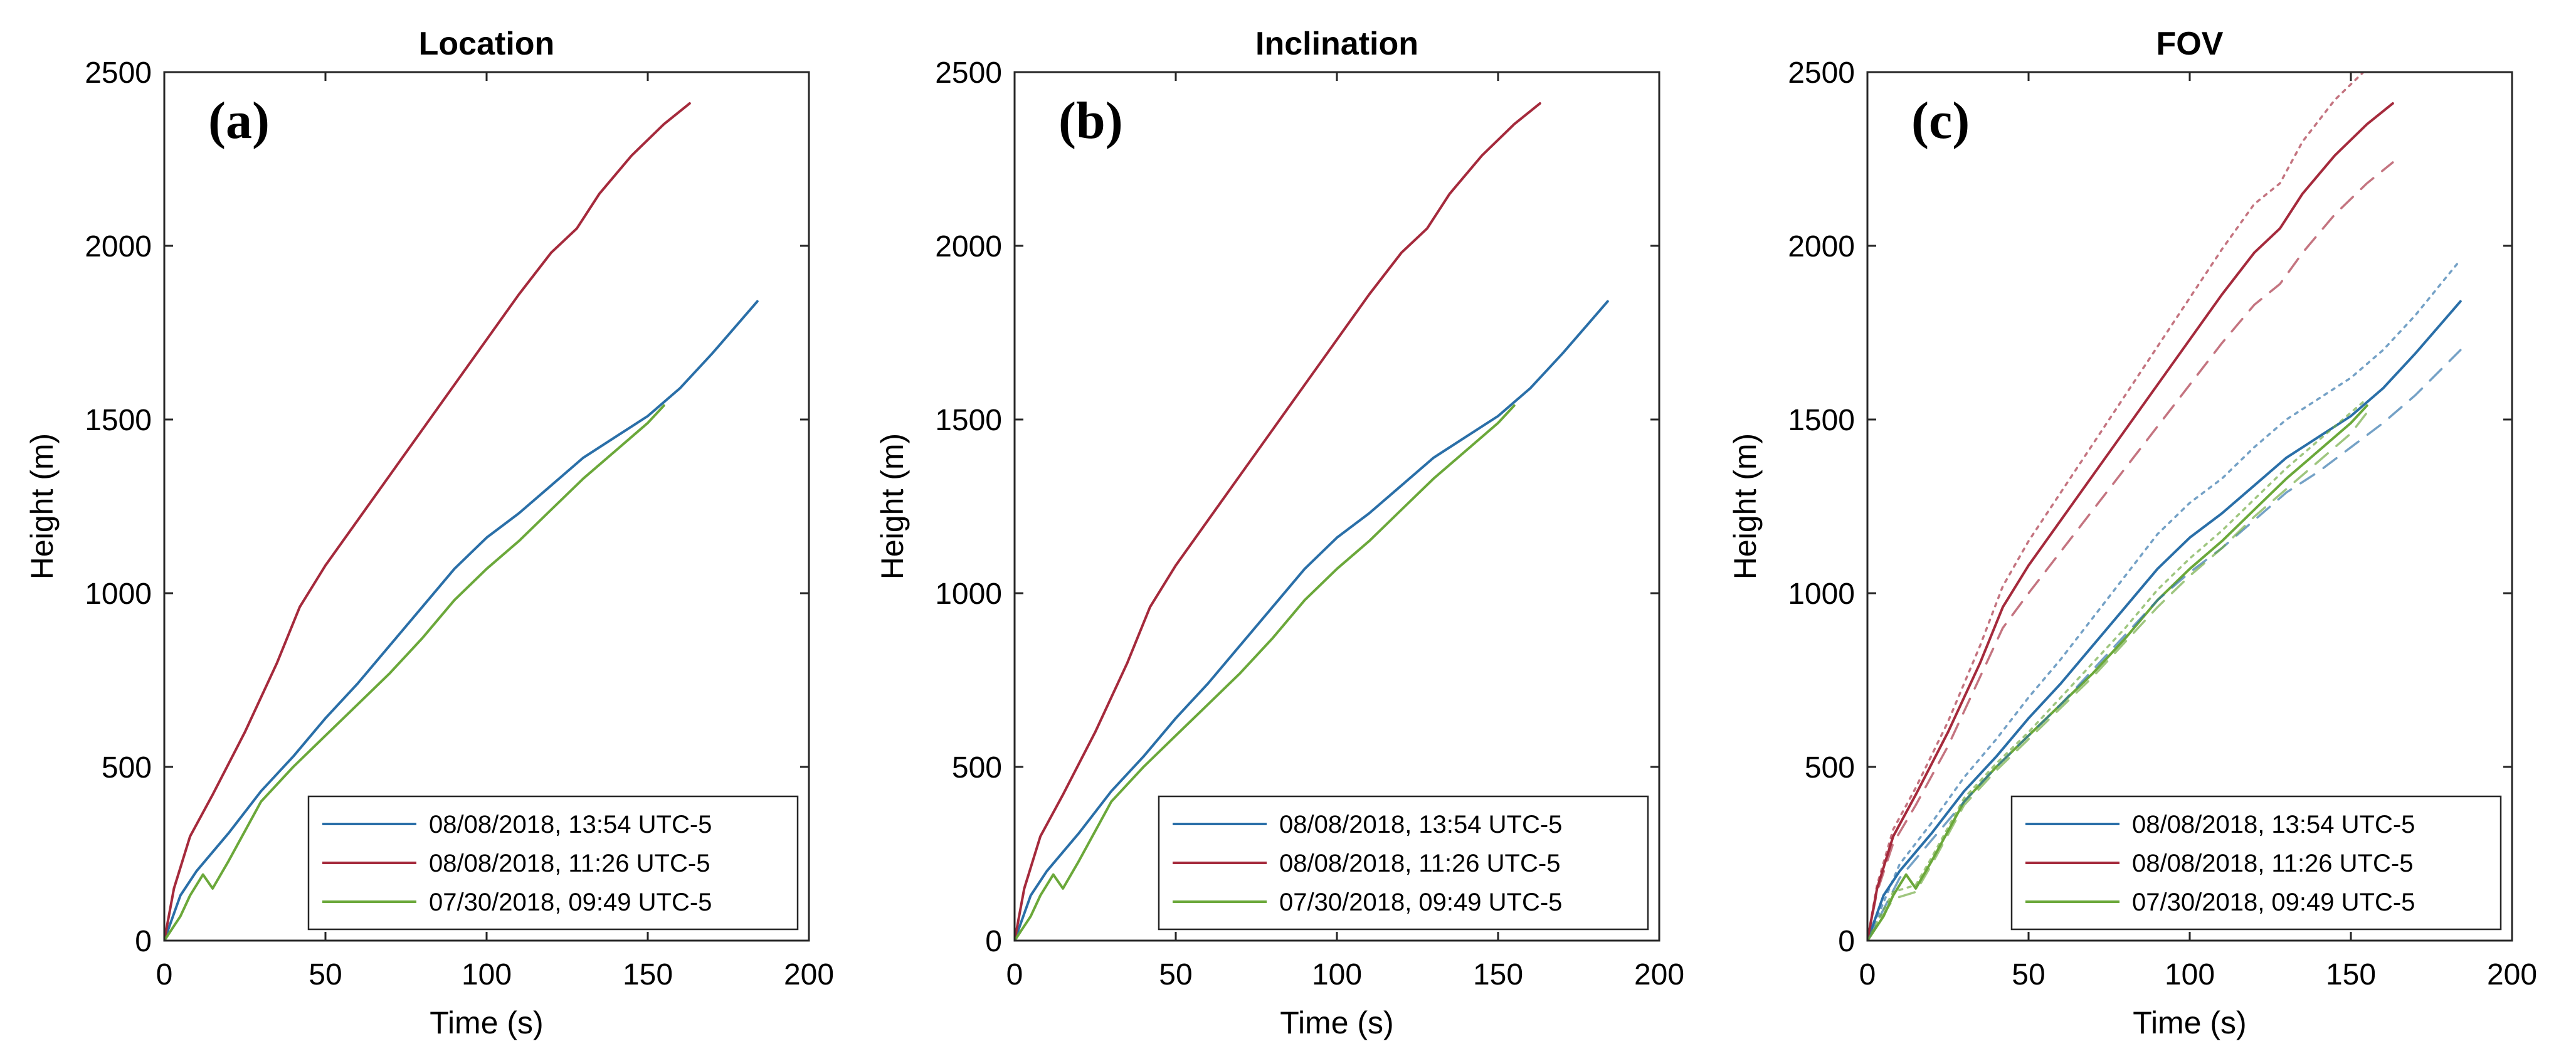 This screenshot has width=2576, height=1061. What do you see at coordinates (1336, 44) in the screenshot?
I see `chart-title: Inclination` at bounding box center [1336, 44].